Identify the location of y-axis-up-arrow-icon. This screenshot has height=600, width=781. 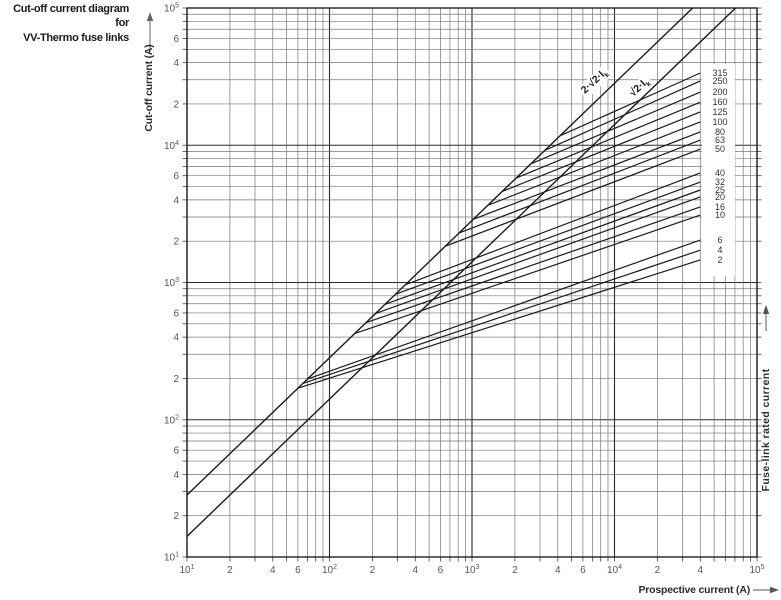
(150, 32).